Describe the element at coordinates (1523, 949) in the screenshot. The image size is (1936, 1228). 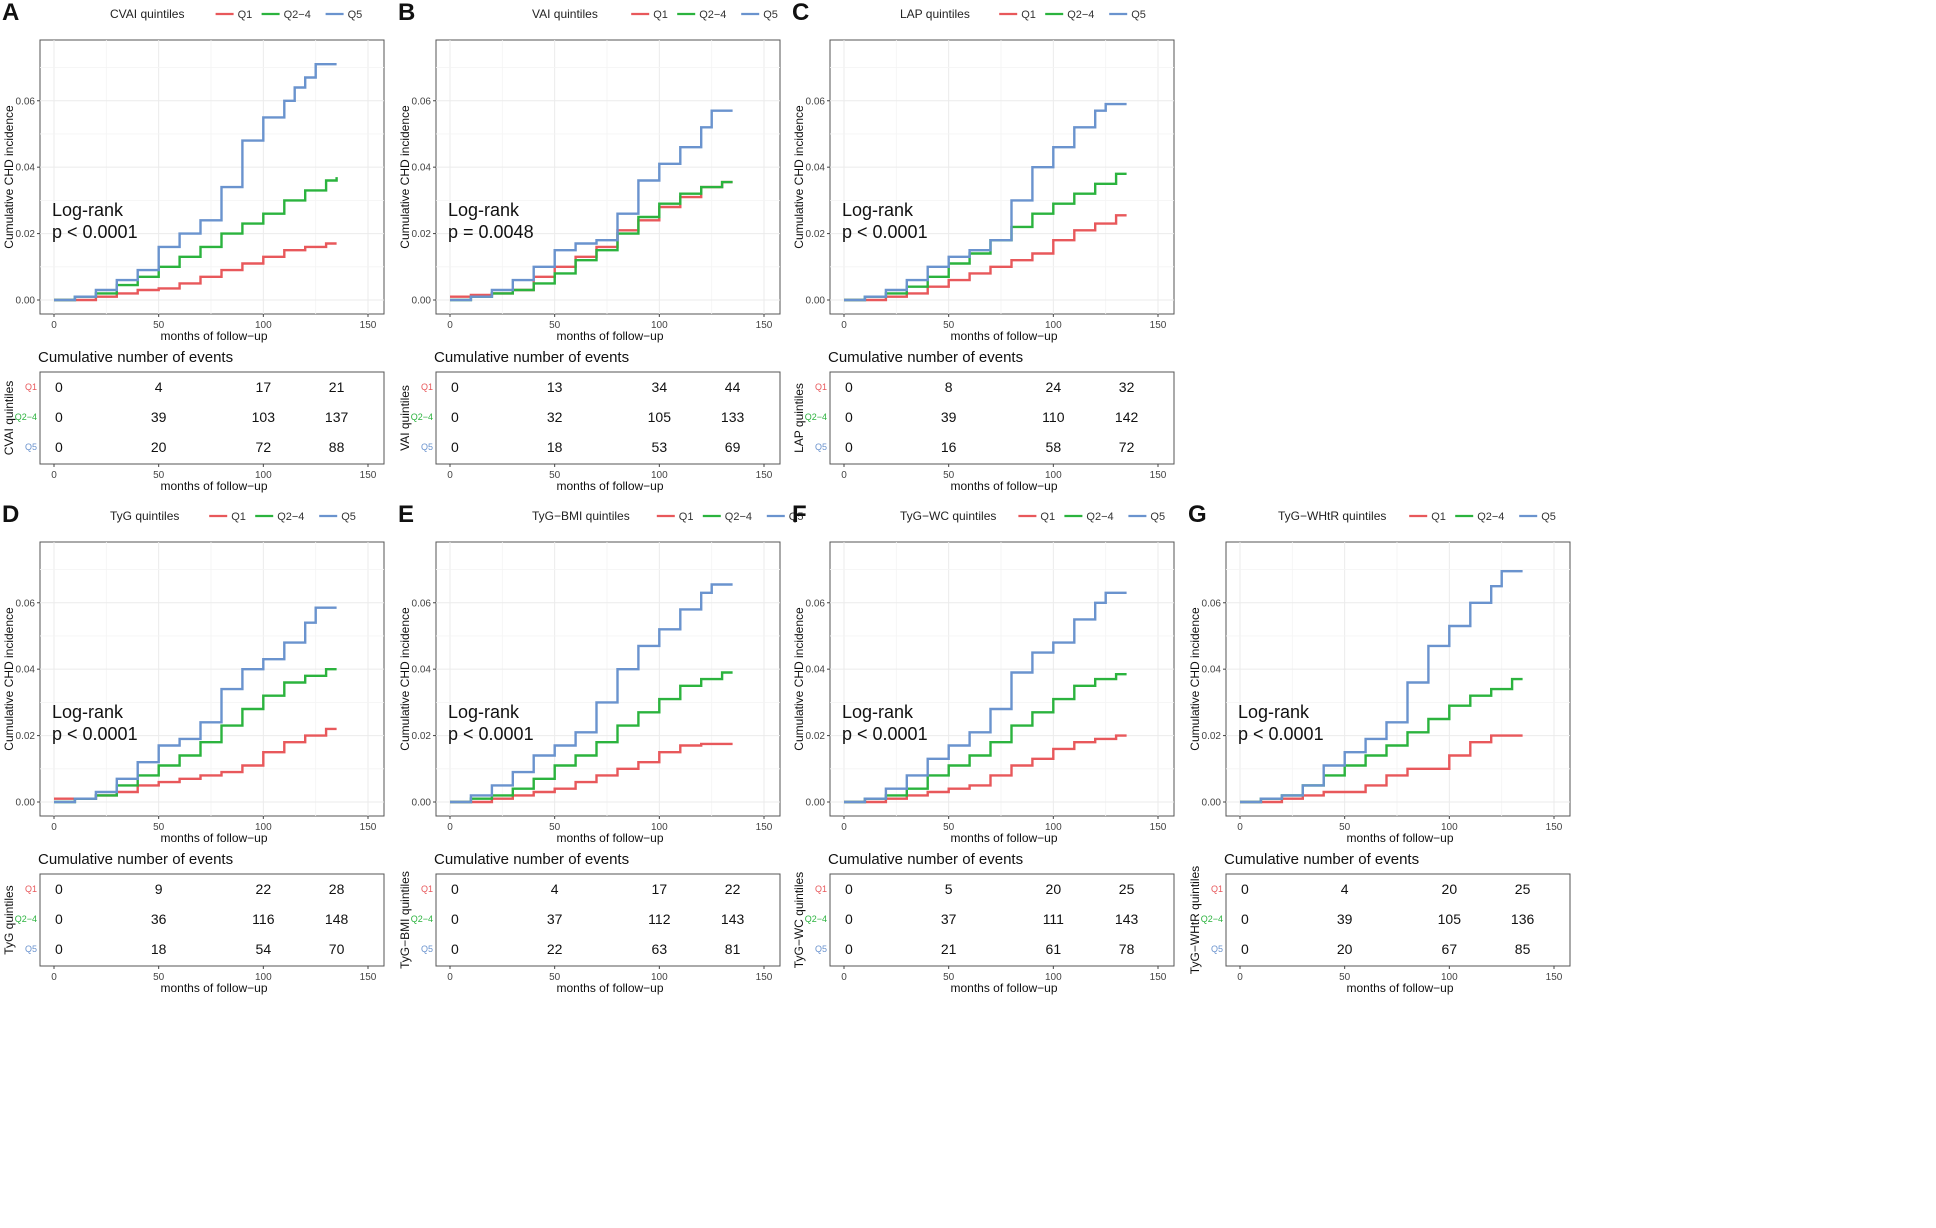
I see `risk-cell: 85` at that location.